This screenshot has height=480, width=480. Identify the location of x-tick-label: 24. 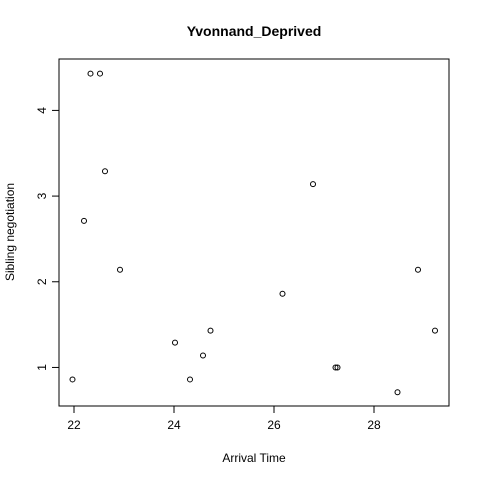
(174, 425).